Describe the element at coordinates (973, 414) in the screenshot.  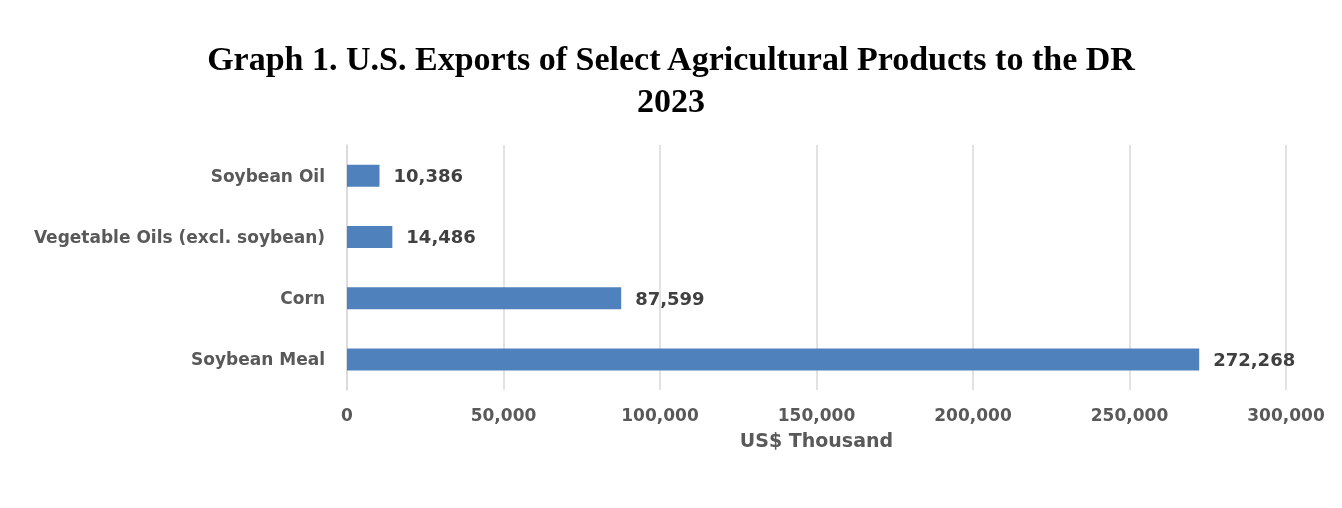
I see `x-tick-label: 200,000` at that location.